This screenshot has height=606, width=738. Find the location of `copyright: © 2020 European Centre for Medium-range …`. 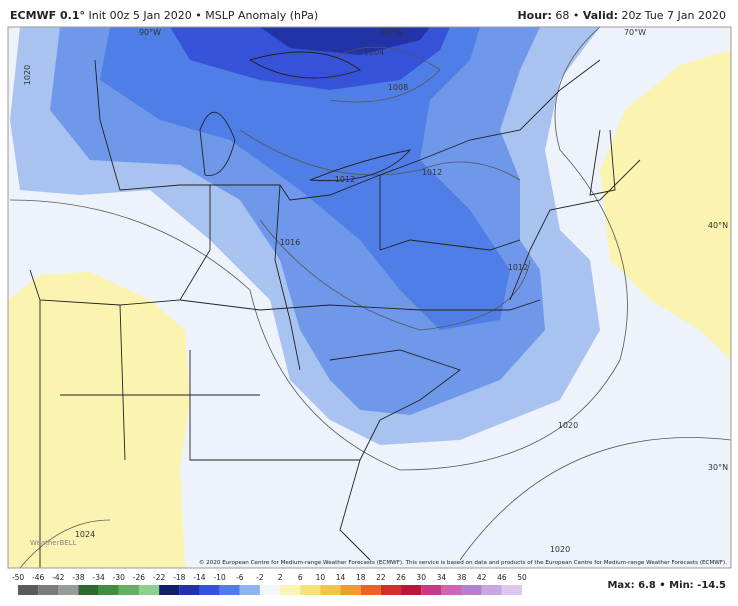

copyright: © 2020 European Centre for Medium-range … is located at coordinates (463, 562).